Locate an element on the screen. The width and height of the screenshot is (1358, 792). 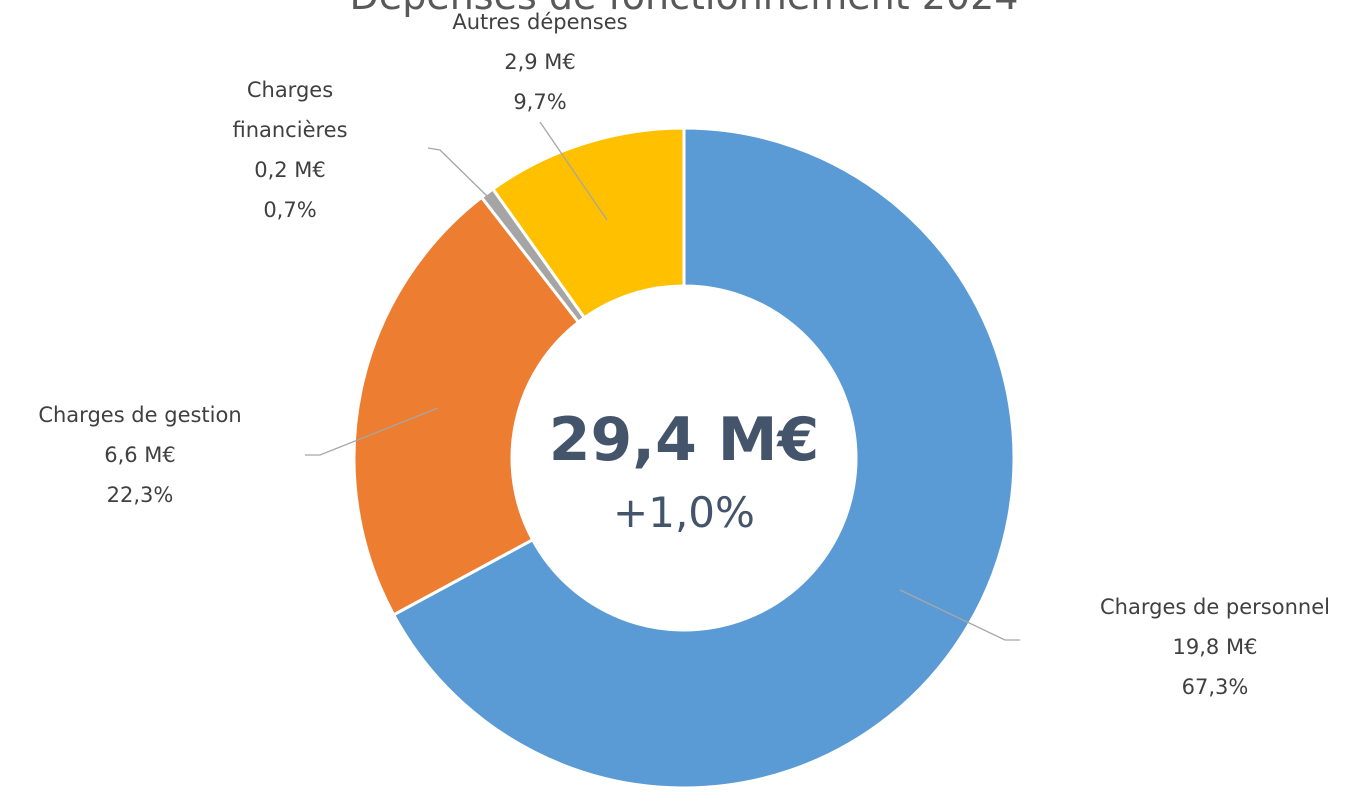
percent-label: 9,7% is located at coordinates (540, 102).